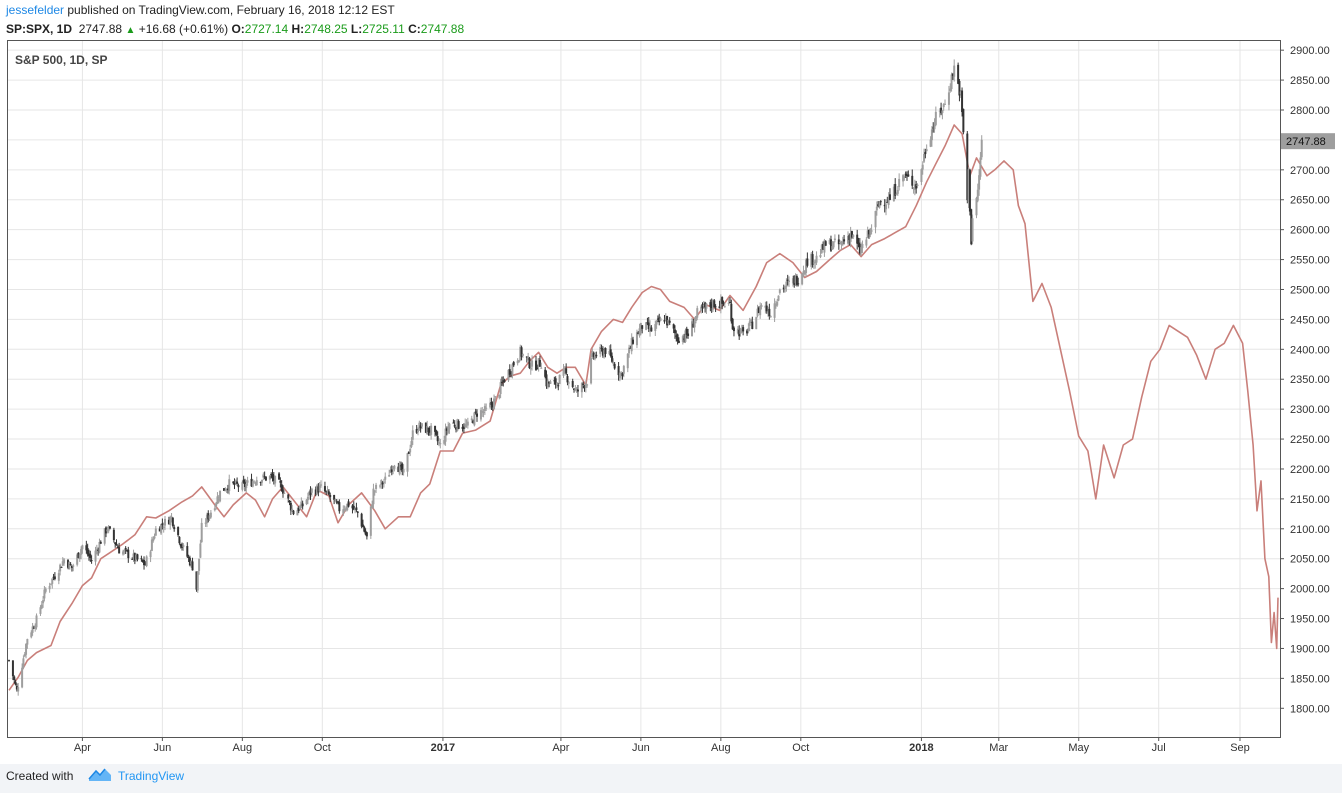 The image size is (1342, 793). Describe the element at coordinates (322, 748) in the screenshot. I see `x-tick-label: Oct` at that location.